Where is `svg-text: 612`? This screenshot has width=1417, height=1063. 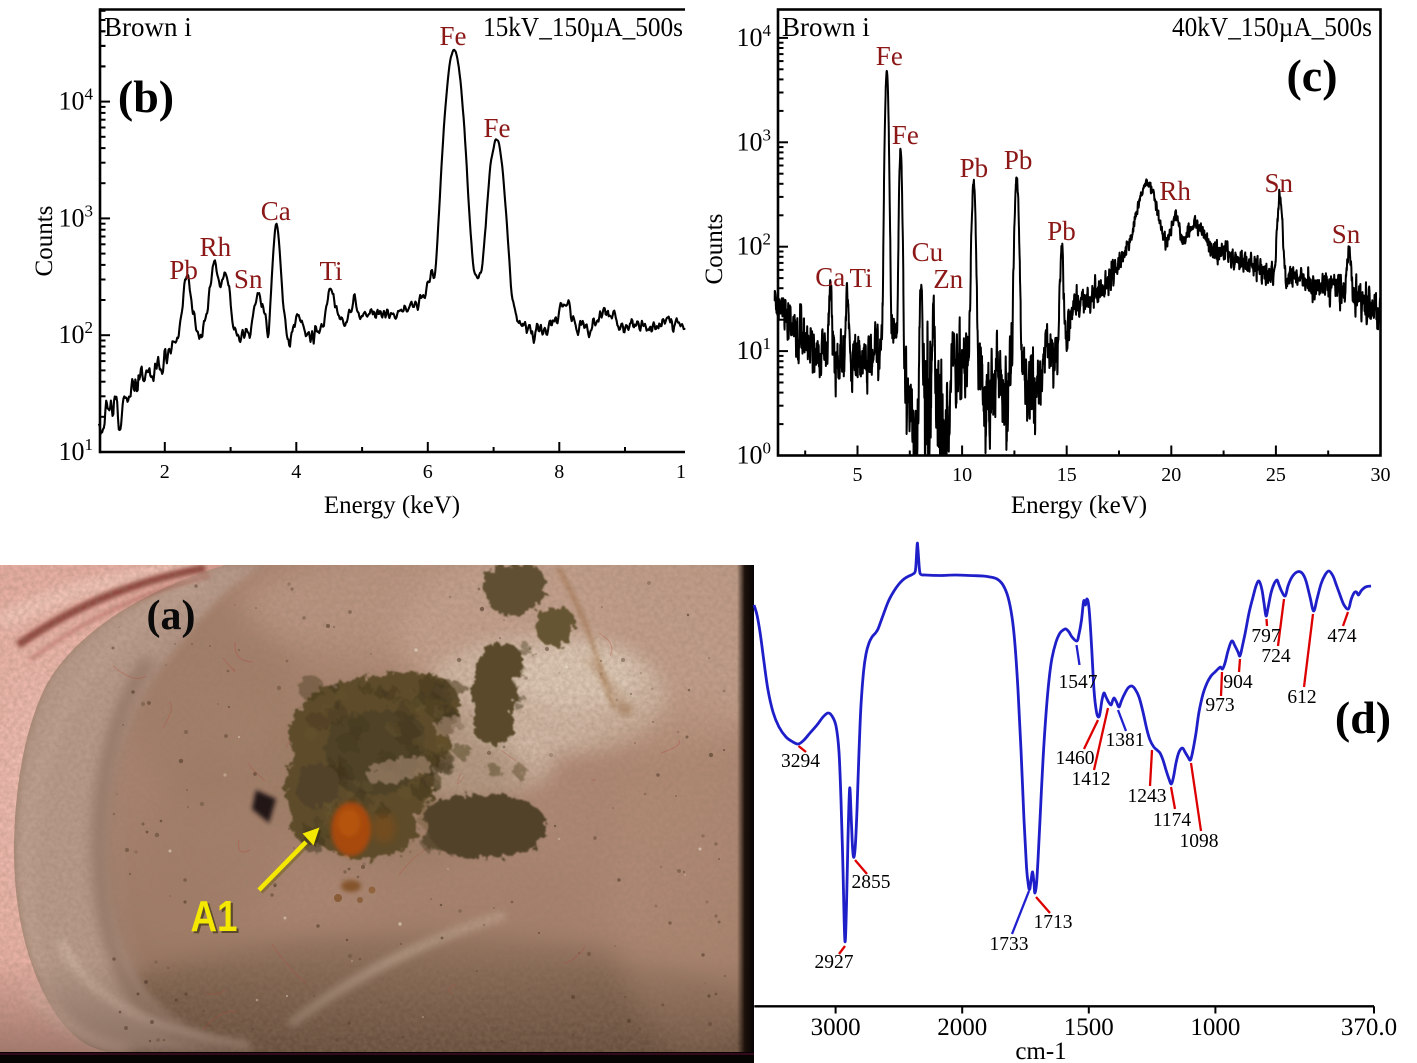 svg-text: 612 is located at coordinates (1301, 697).